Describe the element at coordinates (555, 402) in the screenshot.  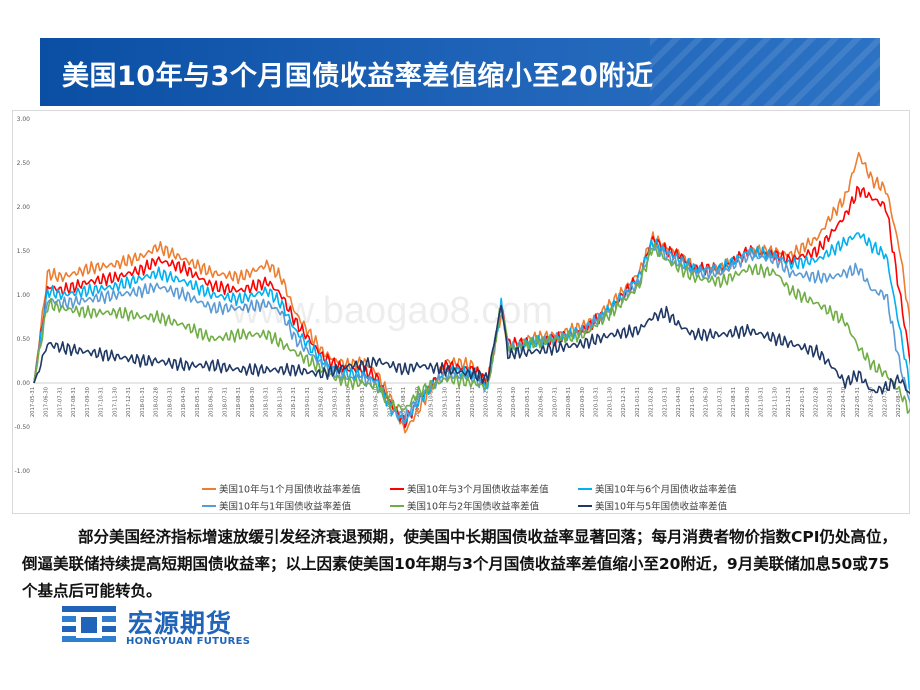
I see `x-tick-label: 2020-07-31` at that location.